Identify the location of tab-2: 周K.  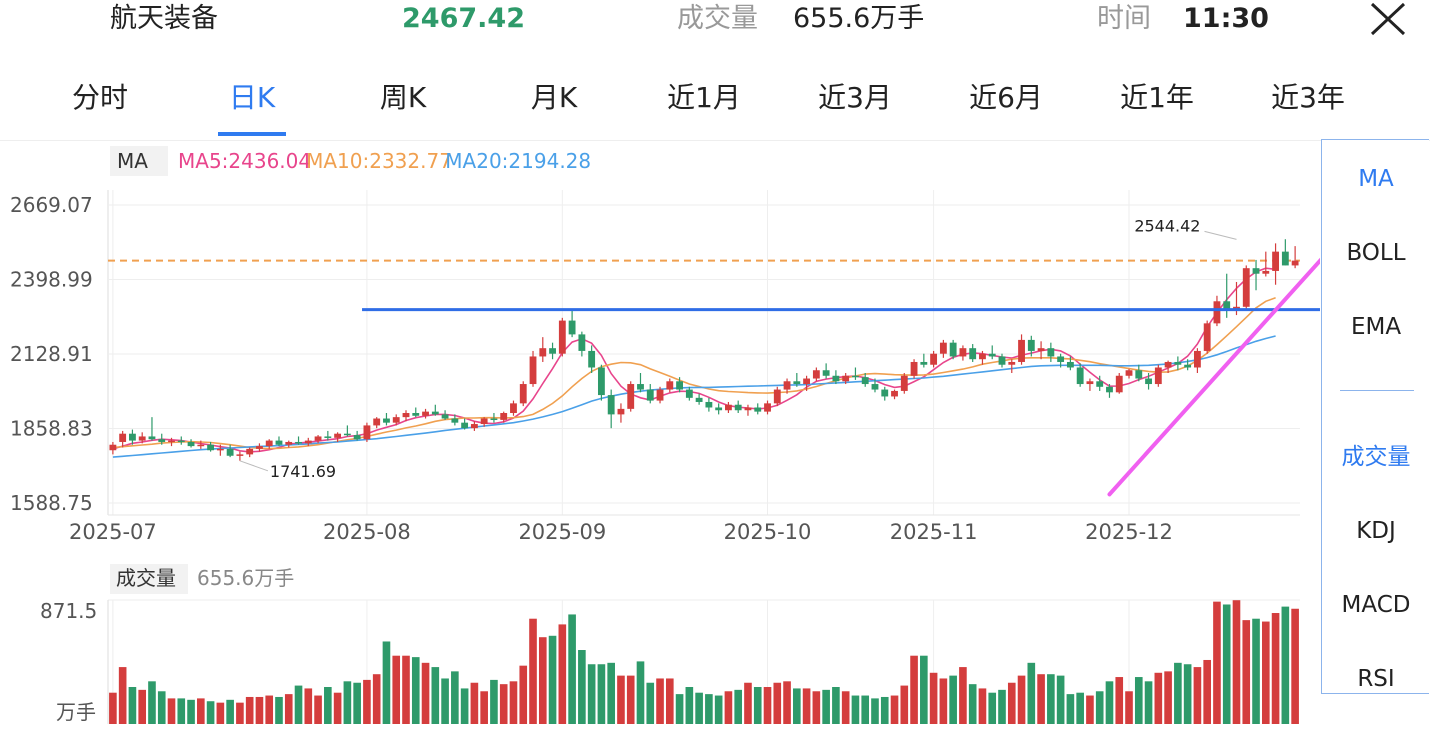
(403, 98).